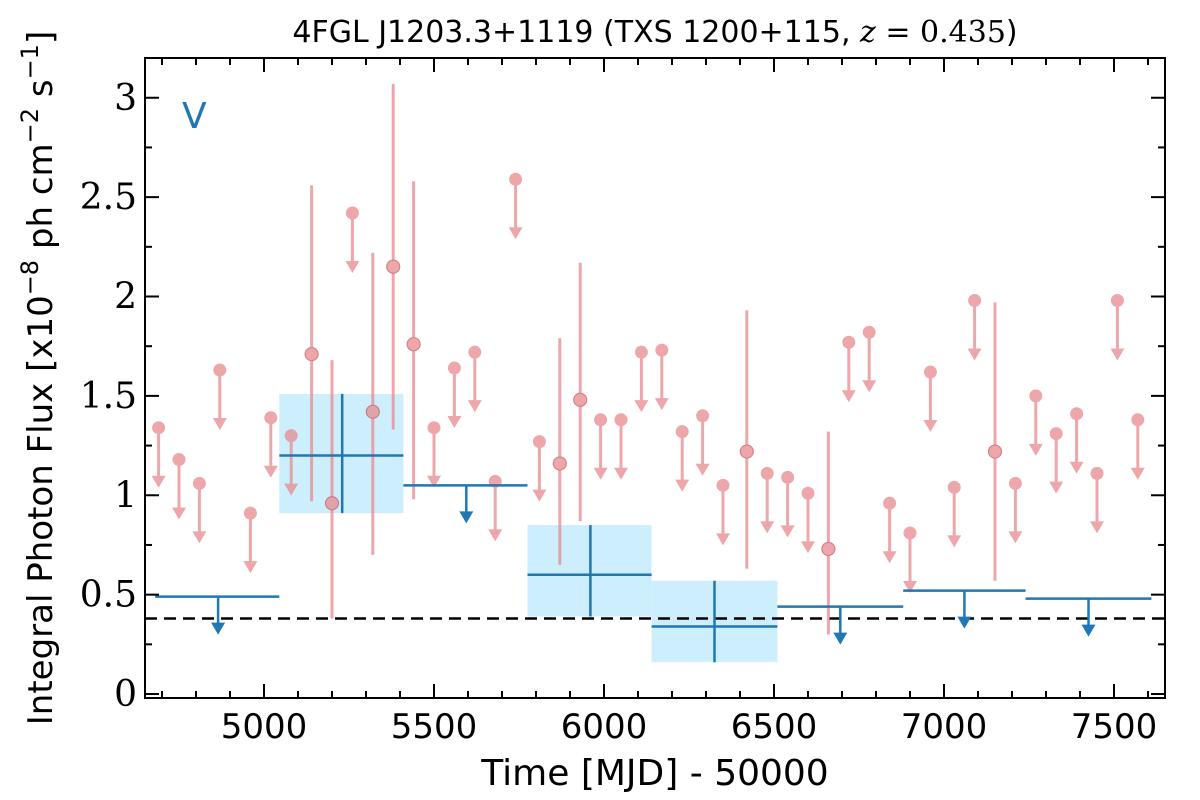 This screenshot has width=1200, height=800. I want to click on y-tick-label: 2.5, so click(108, 197).